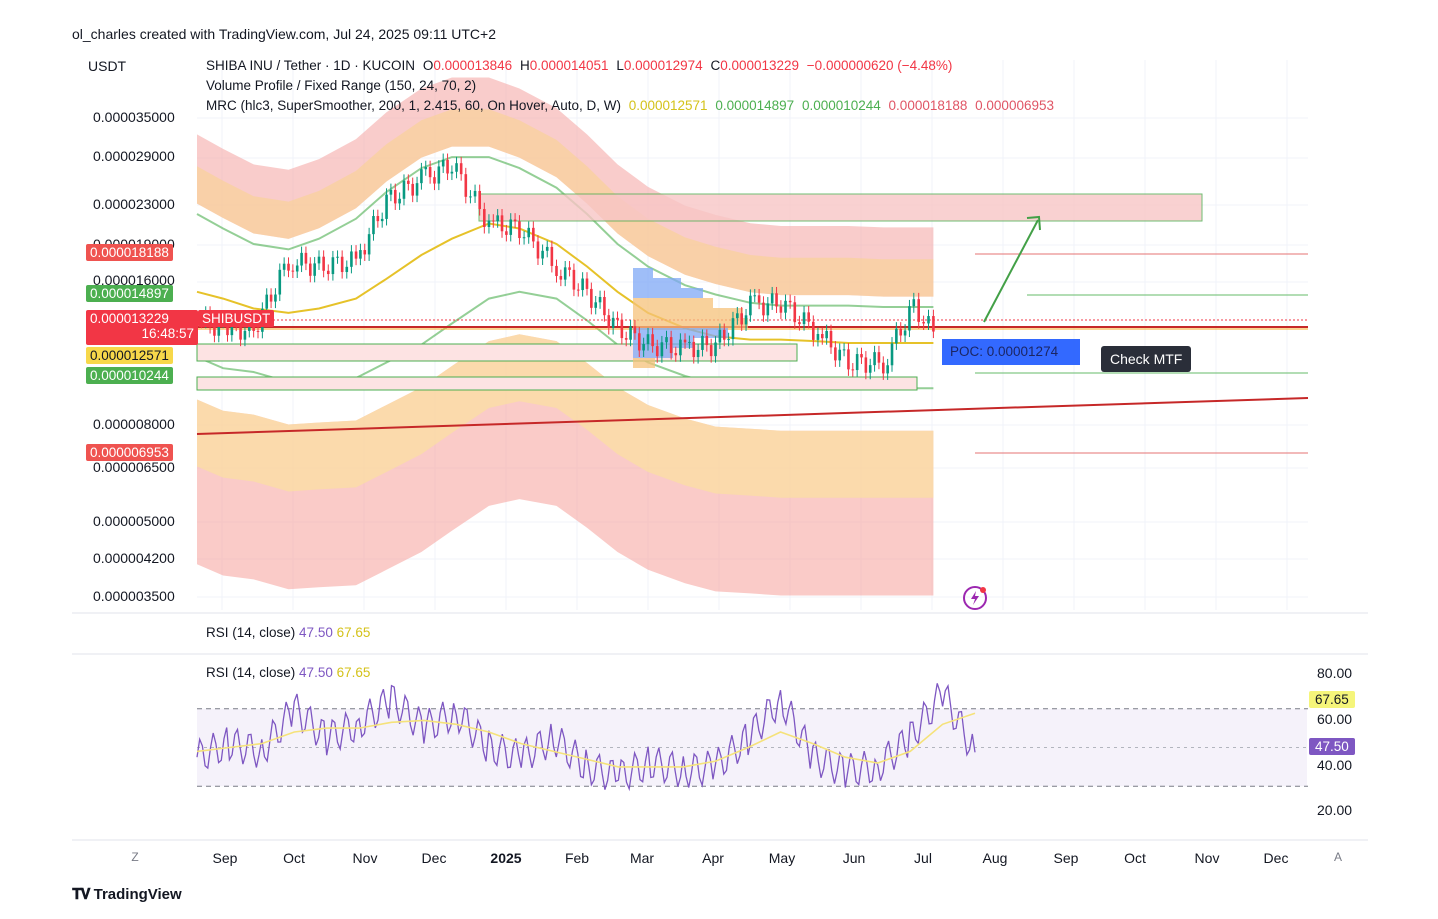 The height and width of the screenshot is (919, 1438). Describe the element at coordinates (840, 207) in the screenshot. I see `resistance-zone` at that location.